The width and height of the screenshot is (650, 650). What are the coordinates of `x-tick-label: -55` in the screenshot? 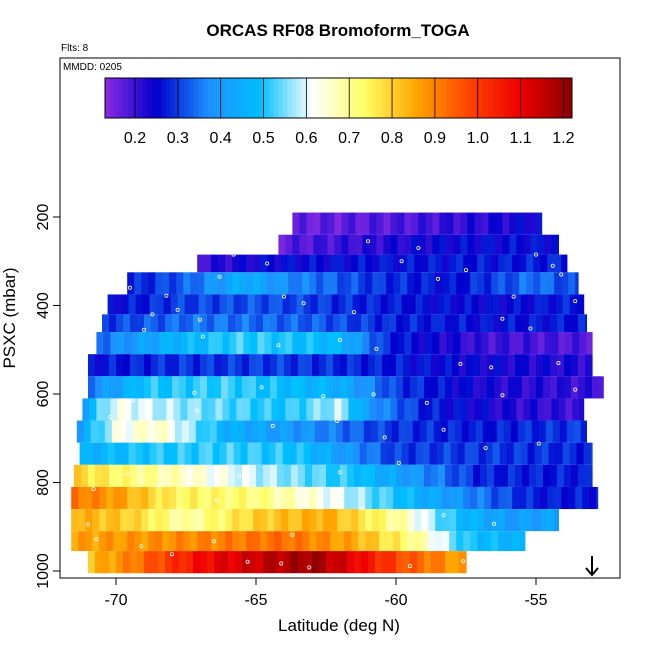 It's located at (535, 600).